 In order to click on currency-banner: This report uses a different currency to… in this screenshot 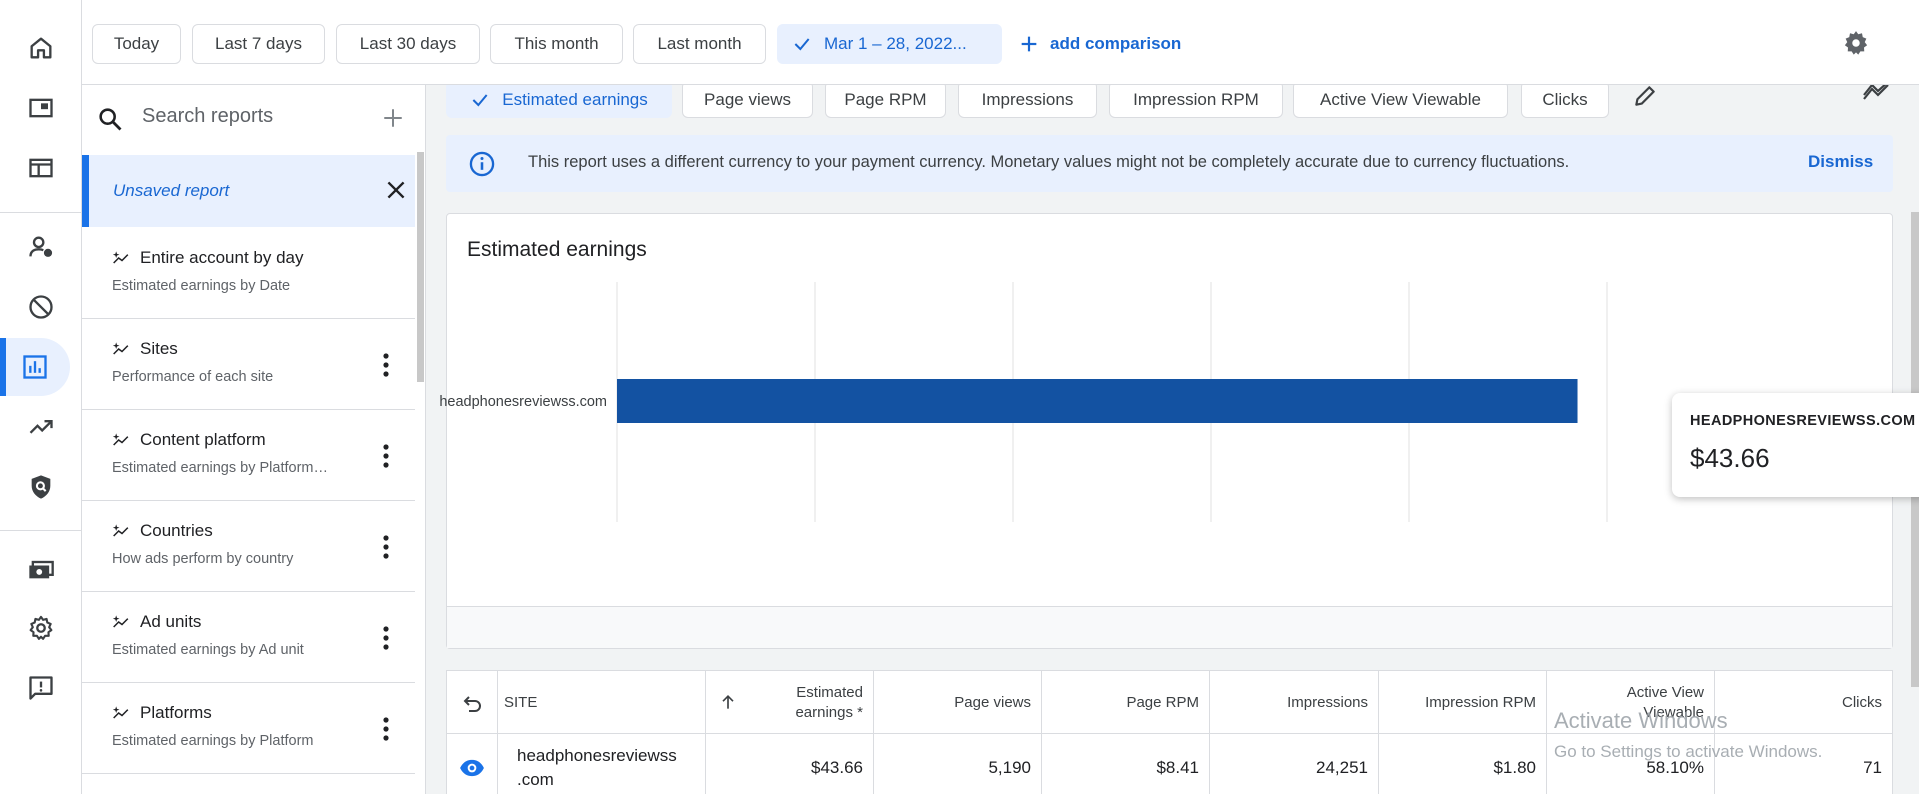, I will do `click(1169, 163)`.